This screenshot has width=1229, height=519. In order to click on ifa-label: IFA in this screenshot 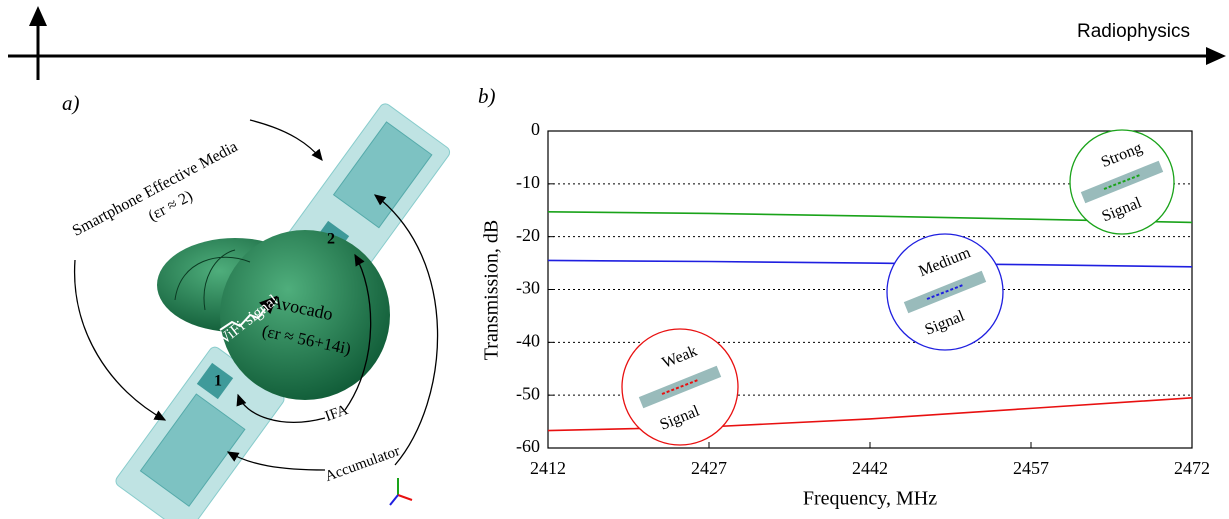, I will do `click(336, 413)`.